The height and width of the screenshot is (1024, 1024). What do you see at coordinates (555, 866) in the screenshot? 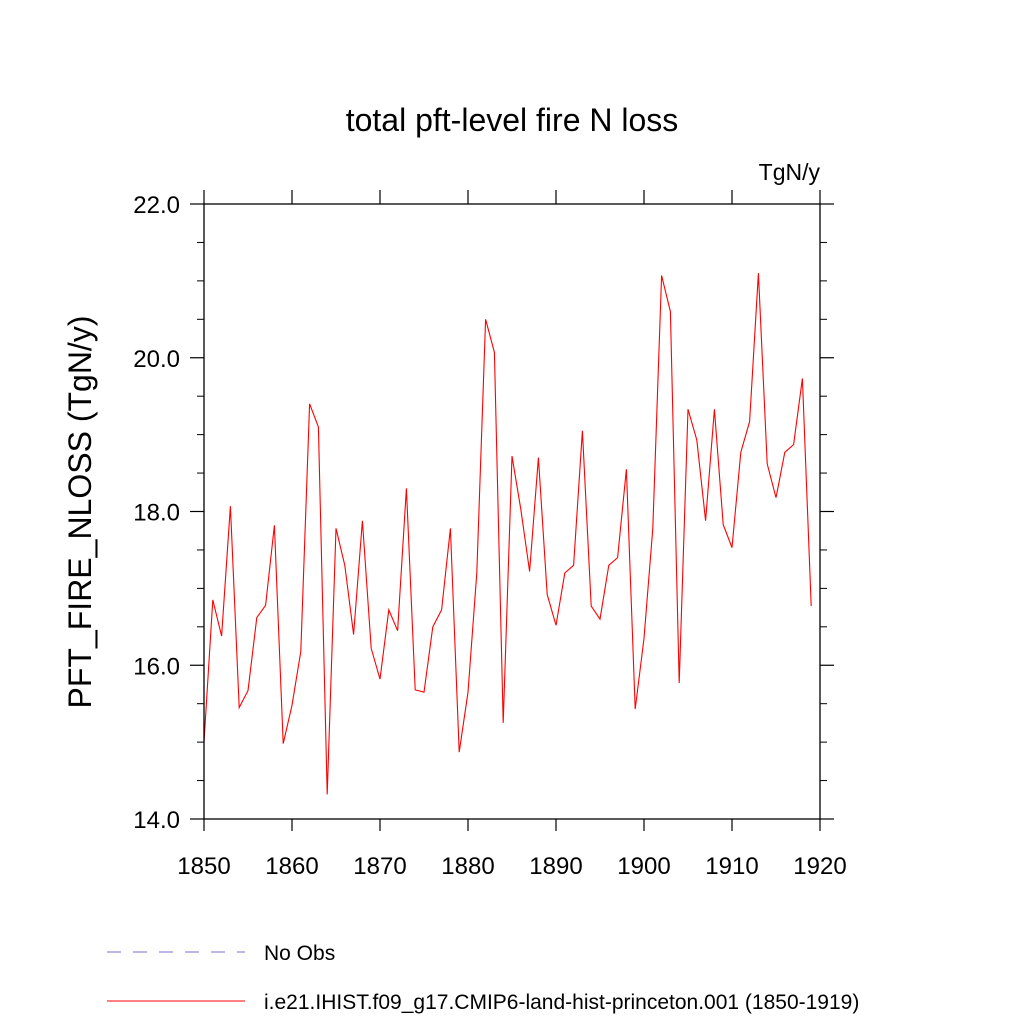
I see `x-tick-label: 1890` at bounding box center [555, 866].